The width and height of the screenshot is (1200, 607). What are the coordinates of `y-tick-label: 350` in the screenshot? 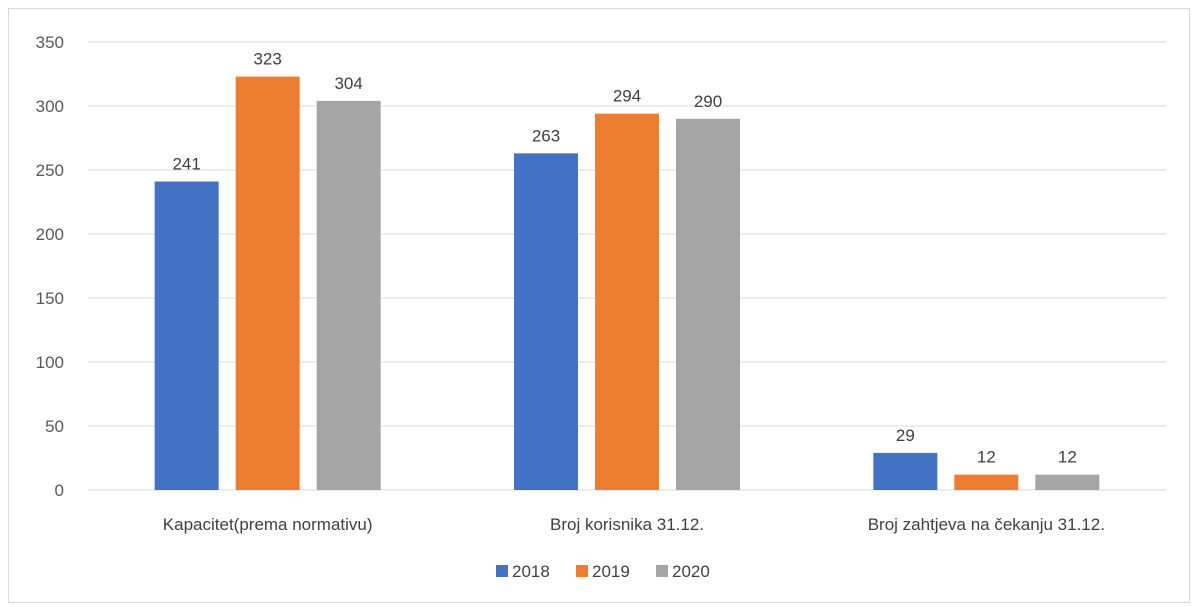 It's located at (50, 42).